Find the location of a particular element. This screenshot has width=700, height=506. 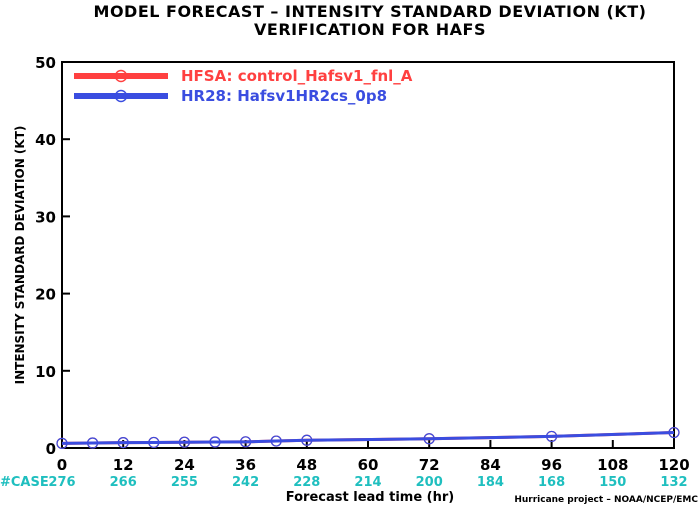

case-count: 255 is located at coordinates (184, 482).